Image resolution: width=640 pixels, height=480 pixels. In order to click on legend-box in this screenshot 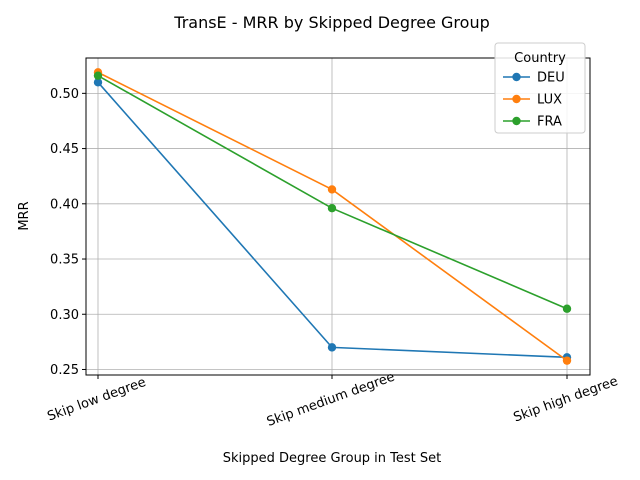, I will do `click(540, 88)`.